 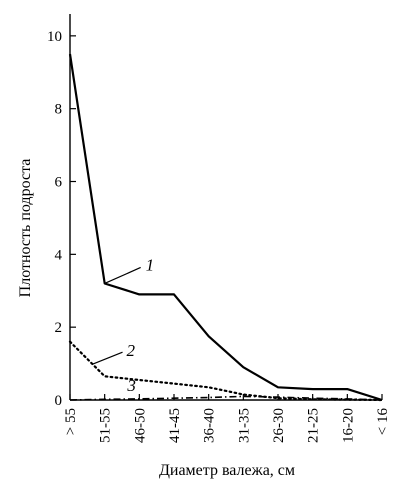 I want to click on y-axis-ticks: 0 2 4 6 8 10, so click(x=61, y=219).